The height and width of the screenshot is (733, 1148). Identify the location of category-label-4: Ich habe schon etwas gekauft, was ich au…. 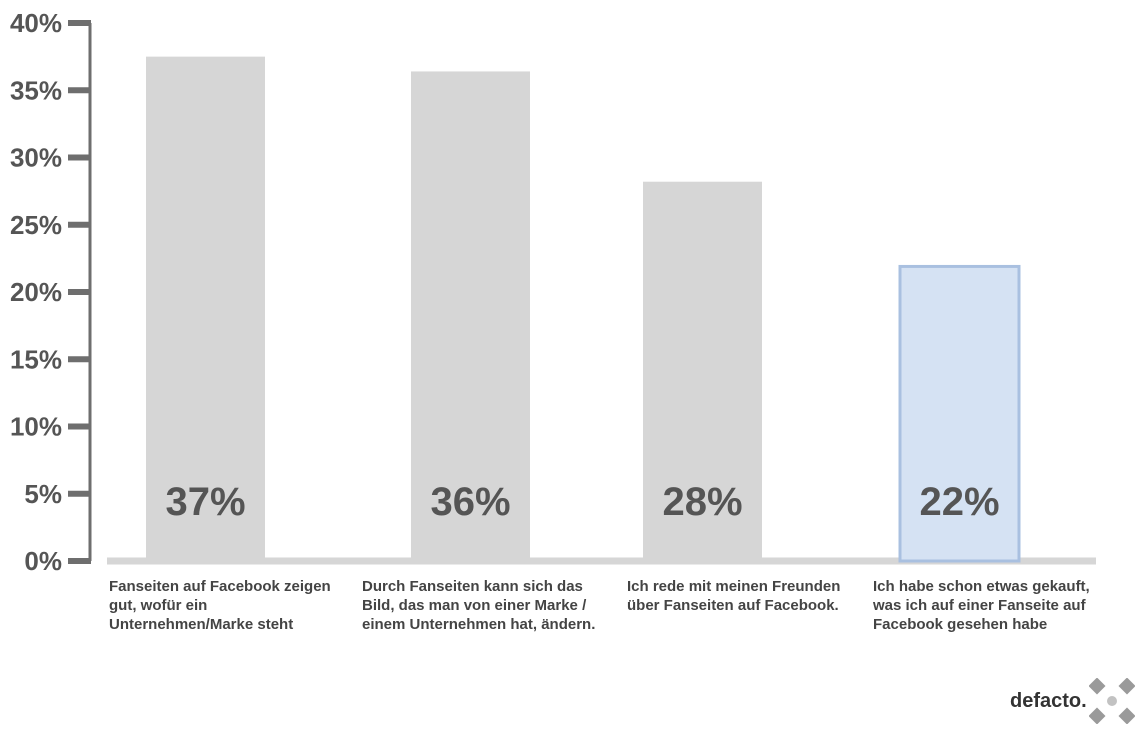
(981, 605).